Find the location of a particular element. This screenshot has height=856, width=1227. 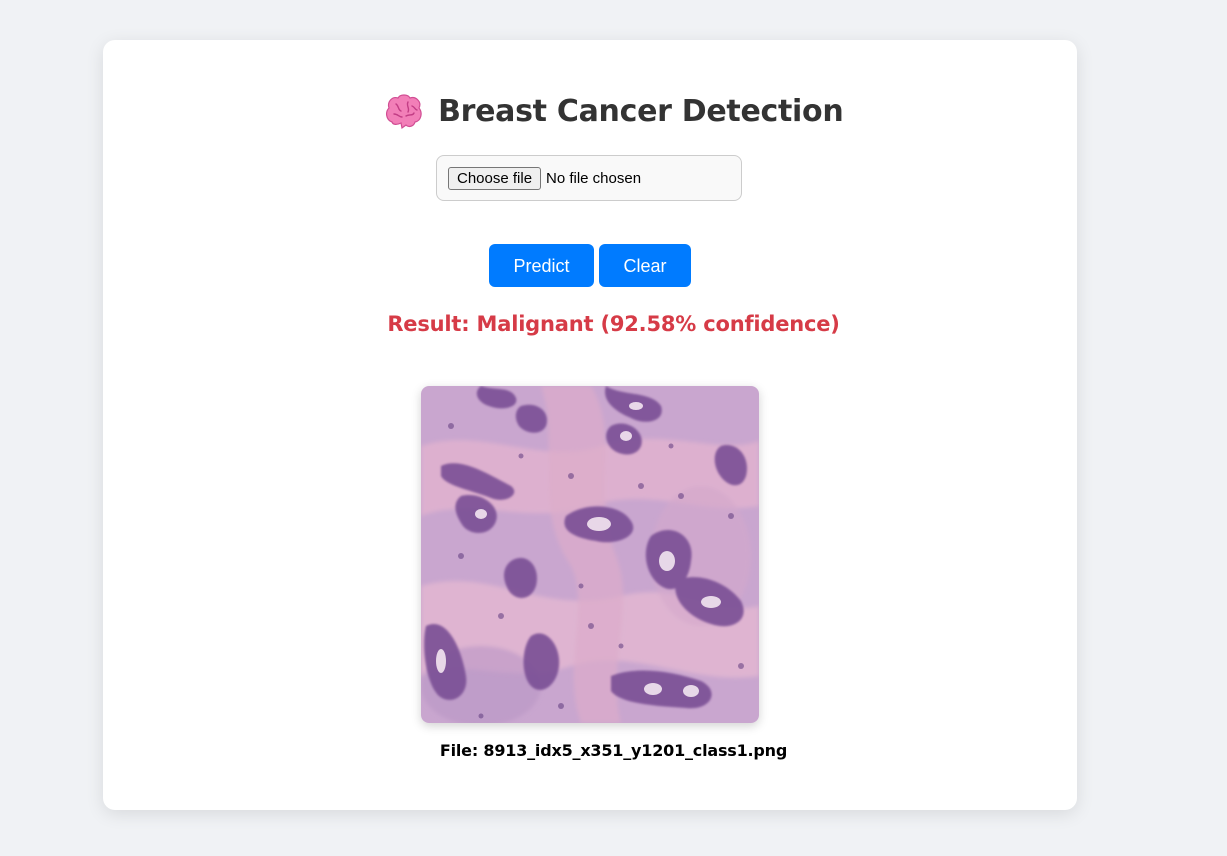

header: Breast Cancer Detection is located at coordinates (613, 111).